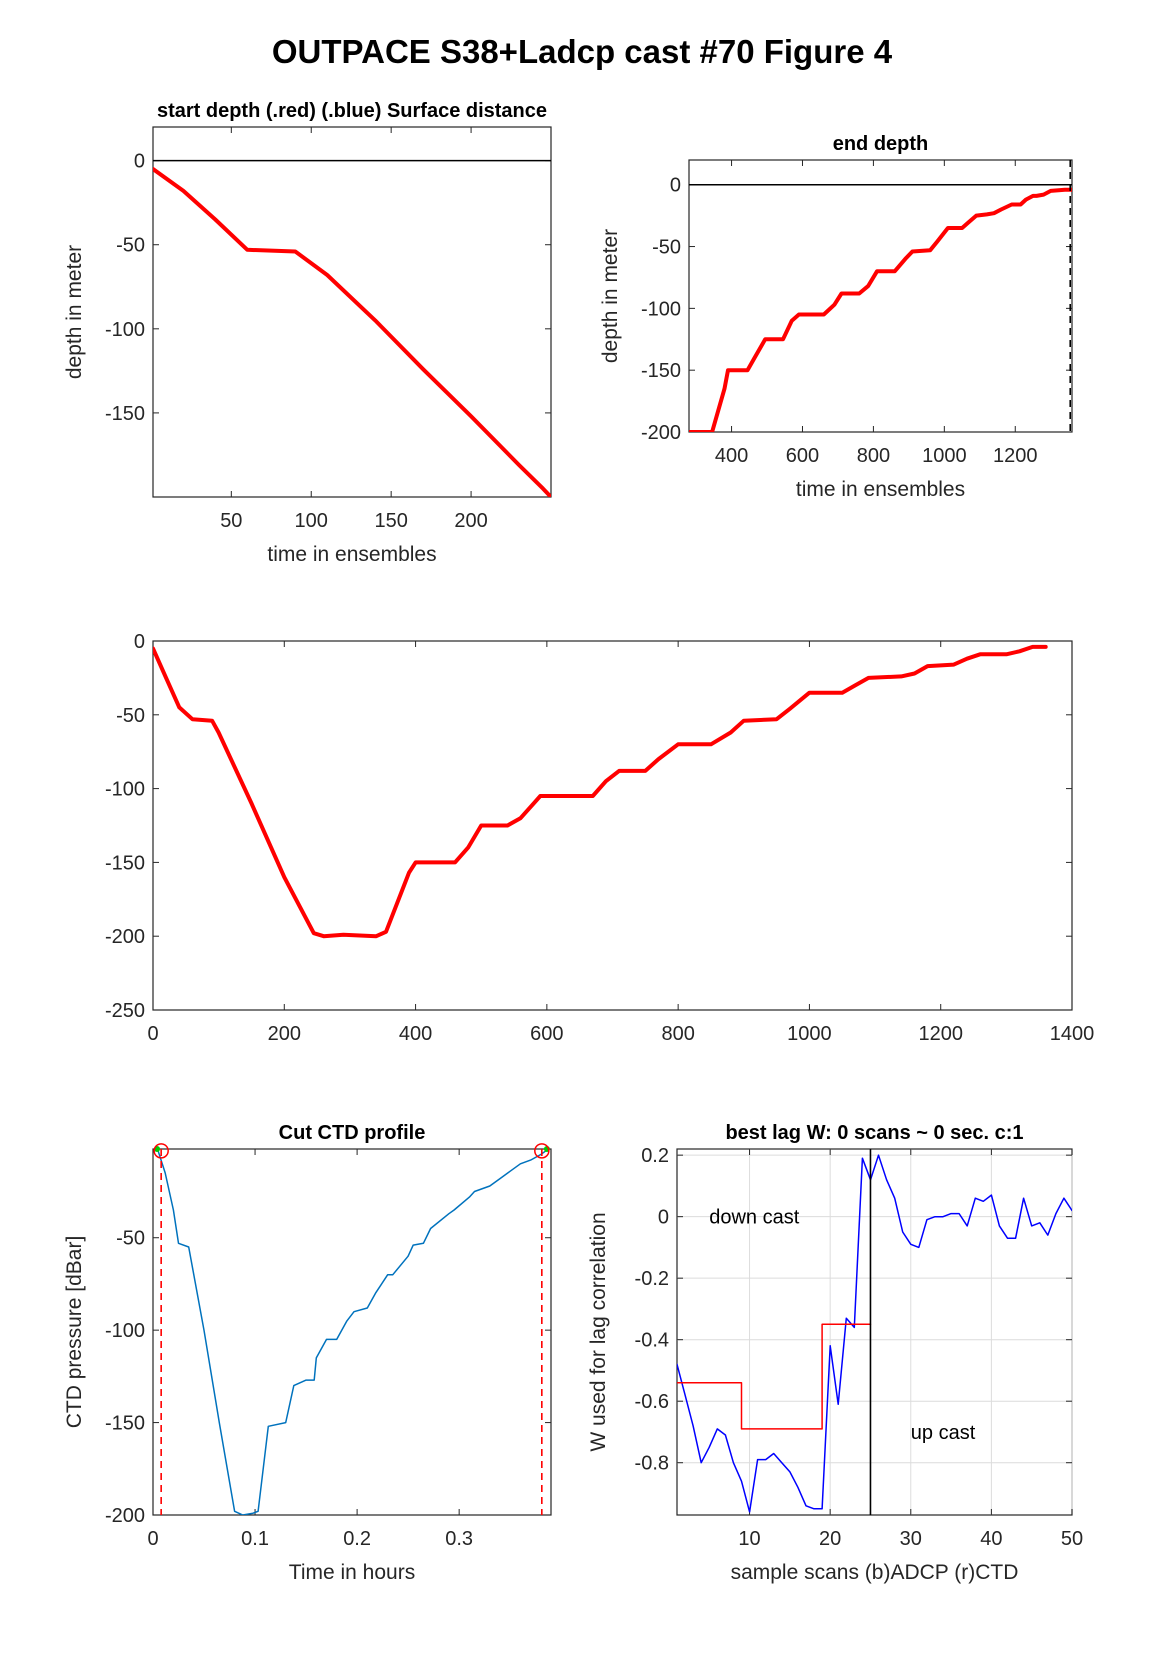  Describe the element at coordinates (125, 790) in the screenshot. I see `full-ytick-label-3: -100` at that location.